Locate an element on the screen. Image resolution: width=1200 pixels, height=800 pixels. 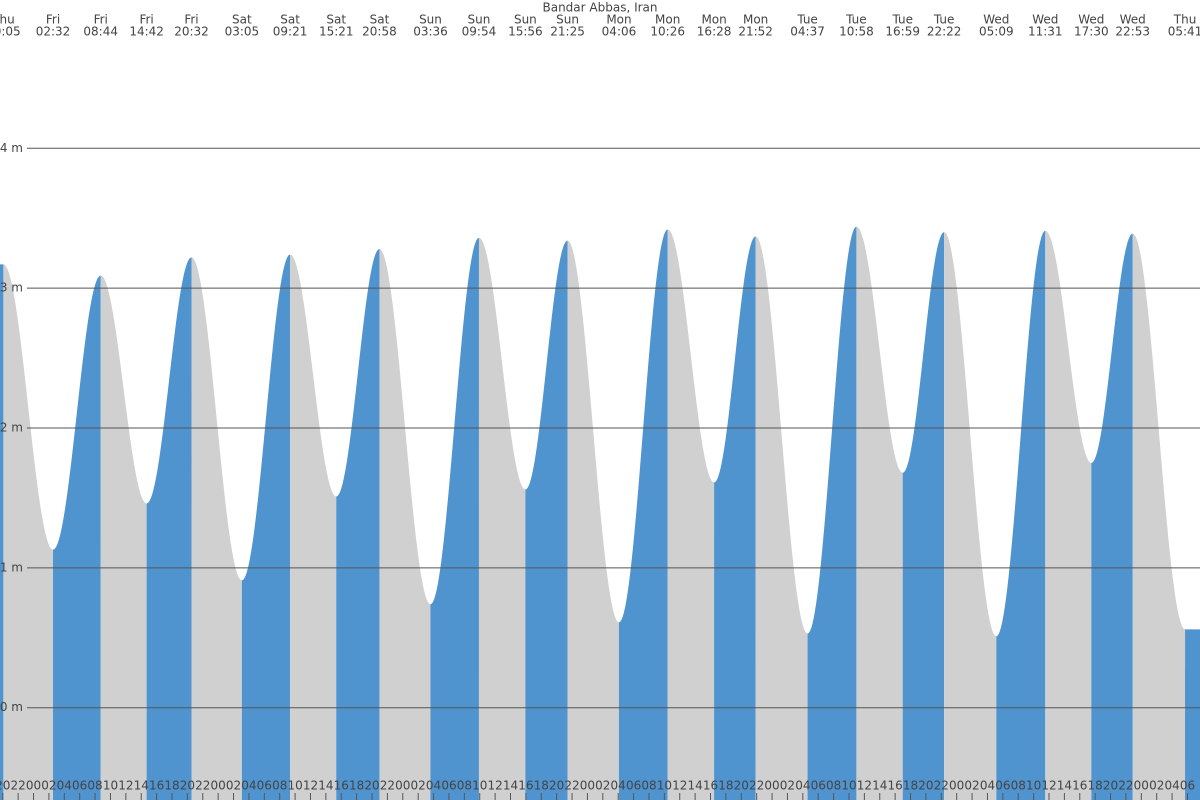
extreme-time: 21:52 is located at coordinates (755, 32).